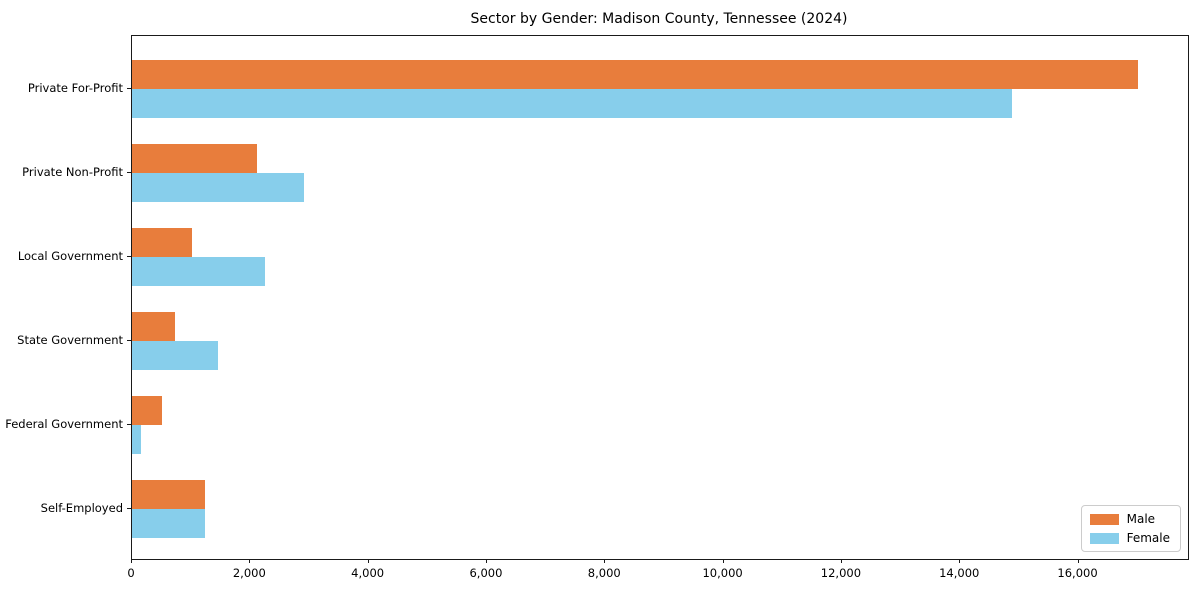  I want to click on legend: Male Female, so click(1130, 528).